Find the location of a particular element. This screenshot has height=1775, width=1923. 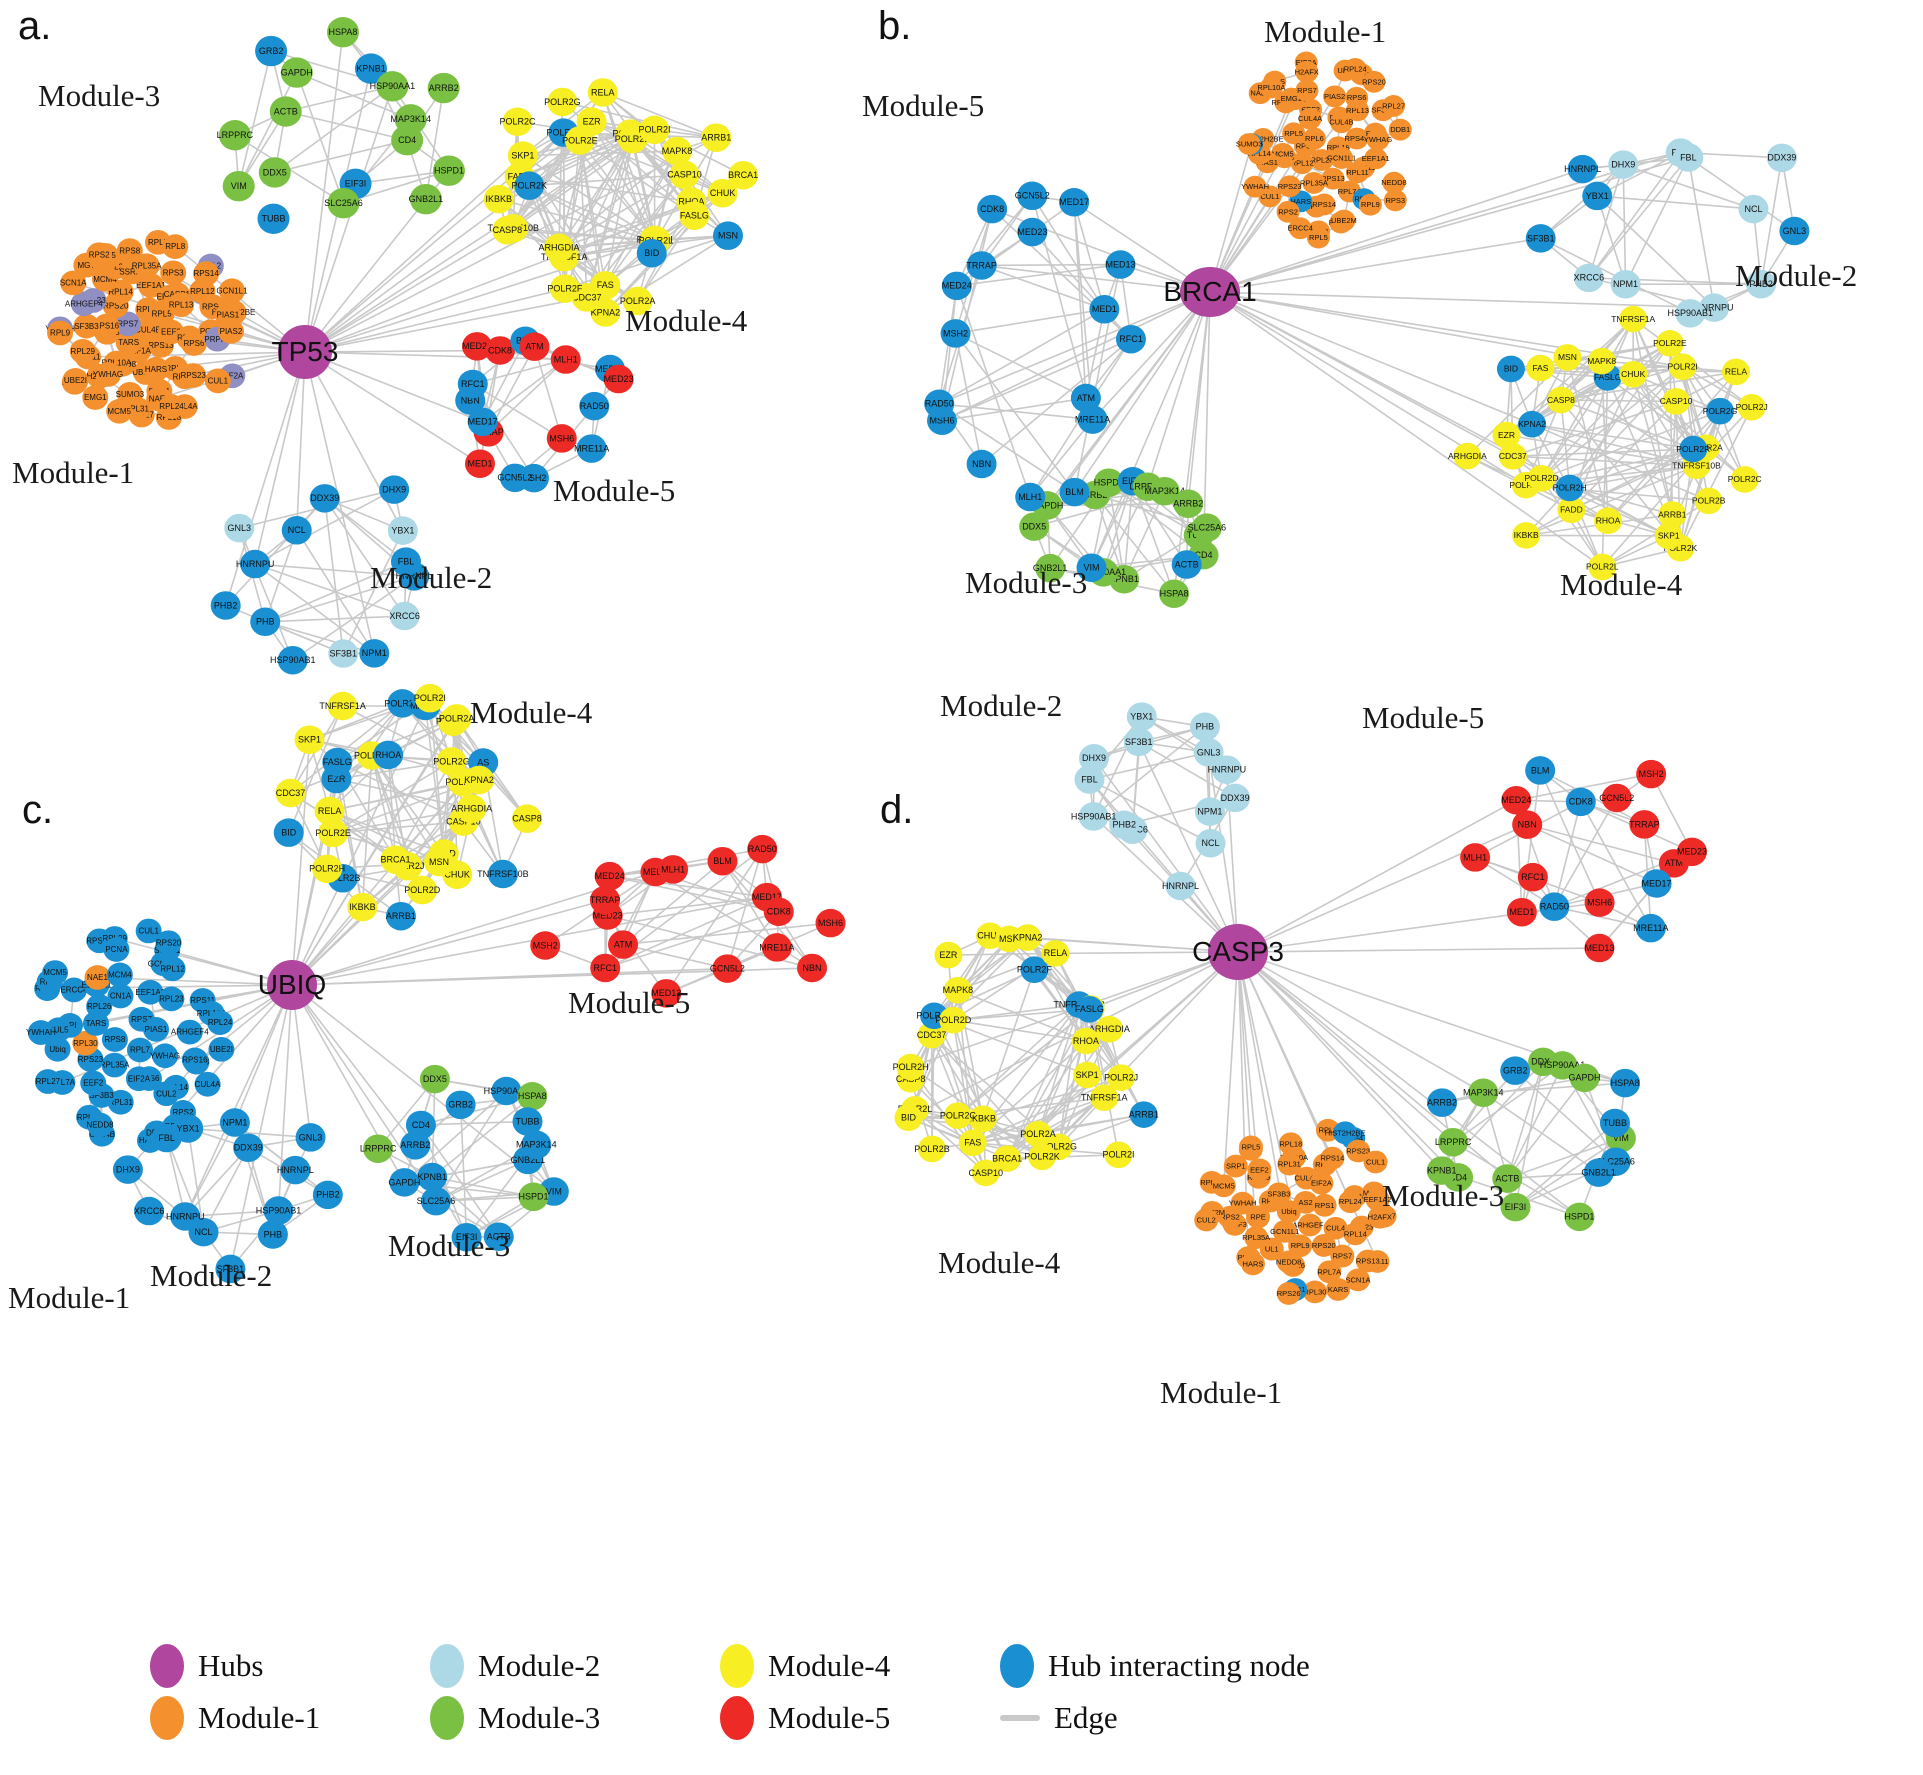

network-node: RFC1 is located at coordinates (472, 384).